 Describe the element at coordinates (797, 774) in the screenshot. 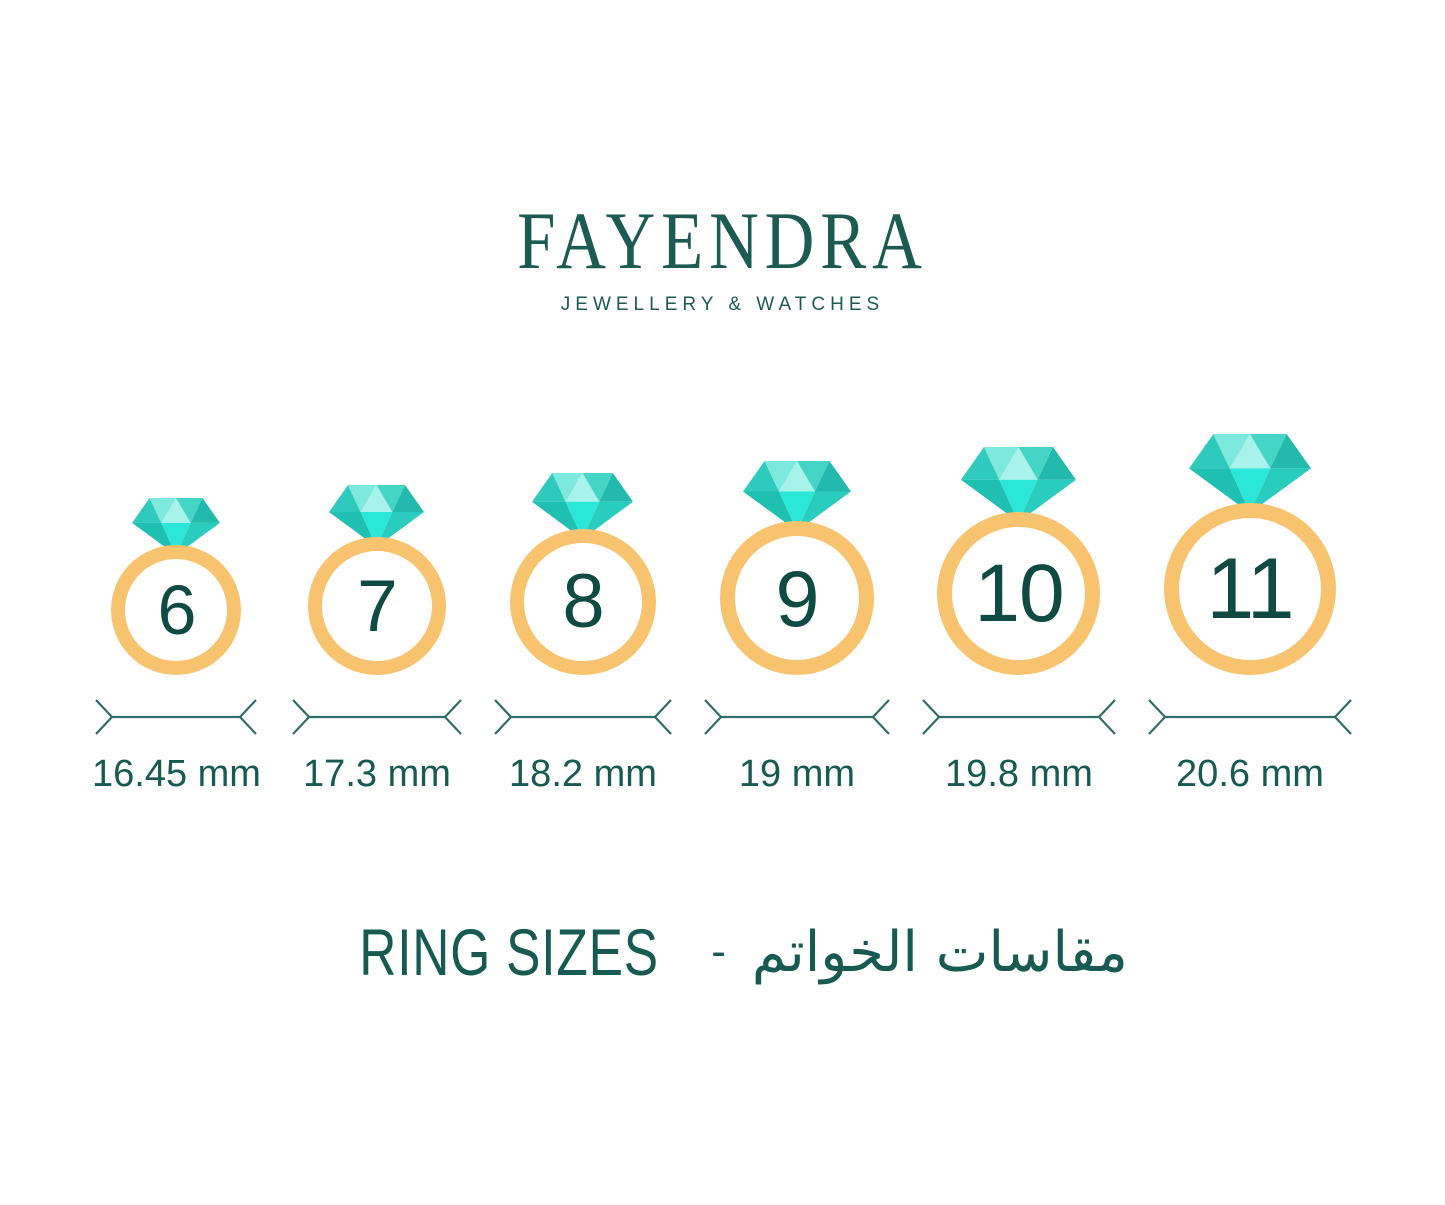

I see `diameter-label: 19 mm` at that location.